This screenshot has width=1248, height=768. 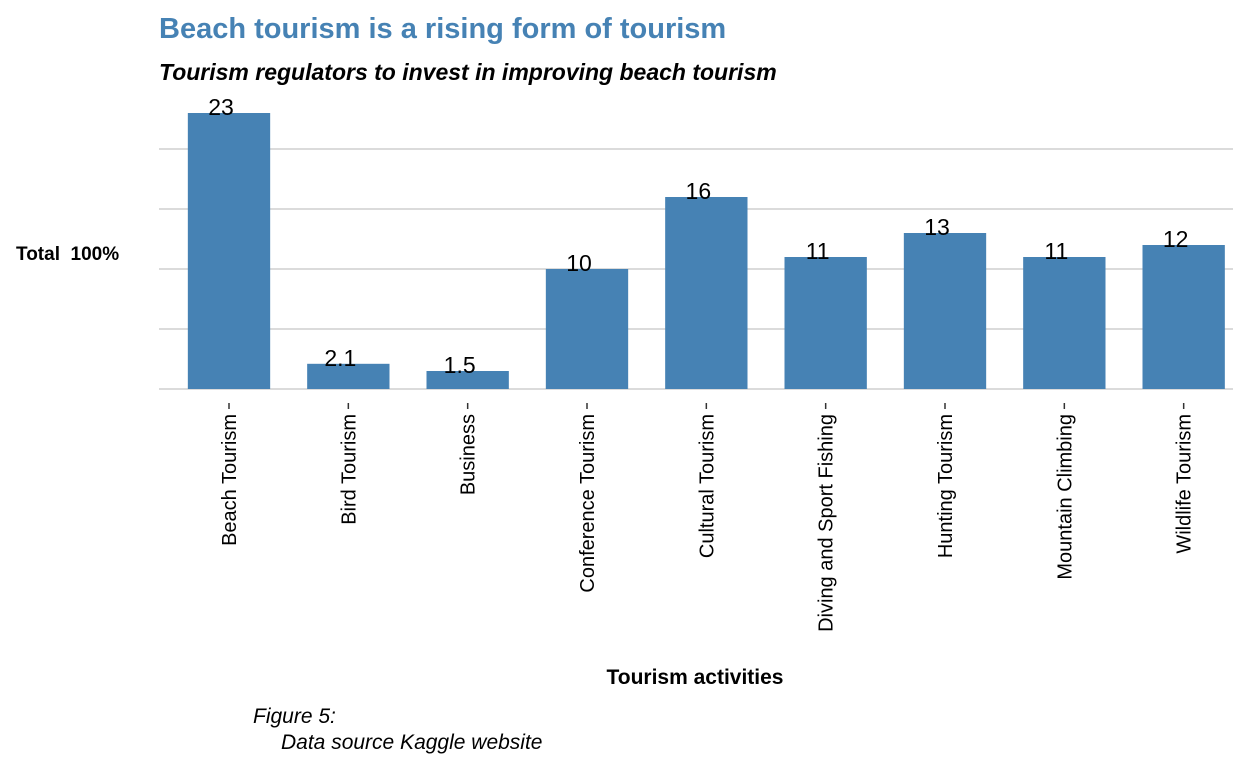 What do you see at coordinates (937, 227) in the screenshot?
I see `data-label: 13` at bounding box center [937, 227].